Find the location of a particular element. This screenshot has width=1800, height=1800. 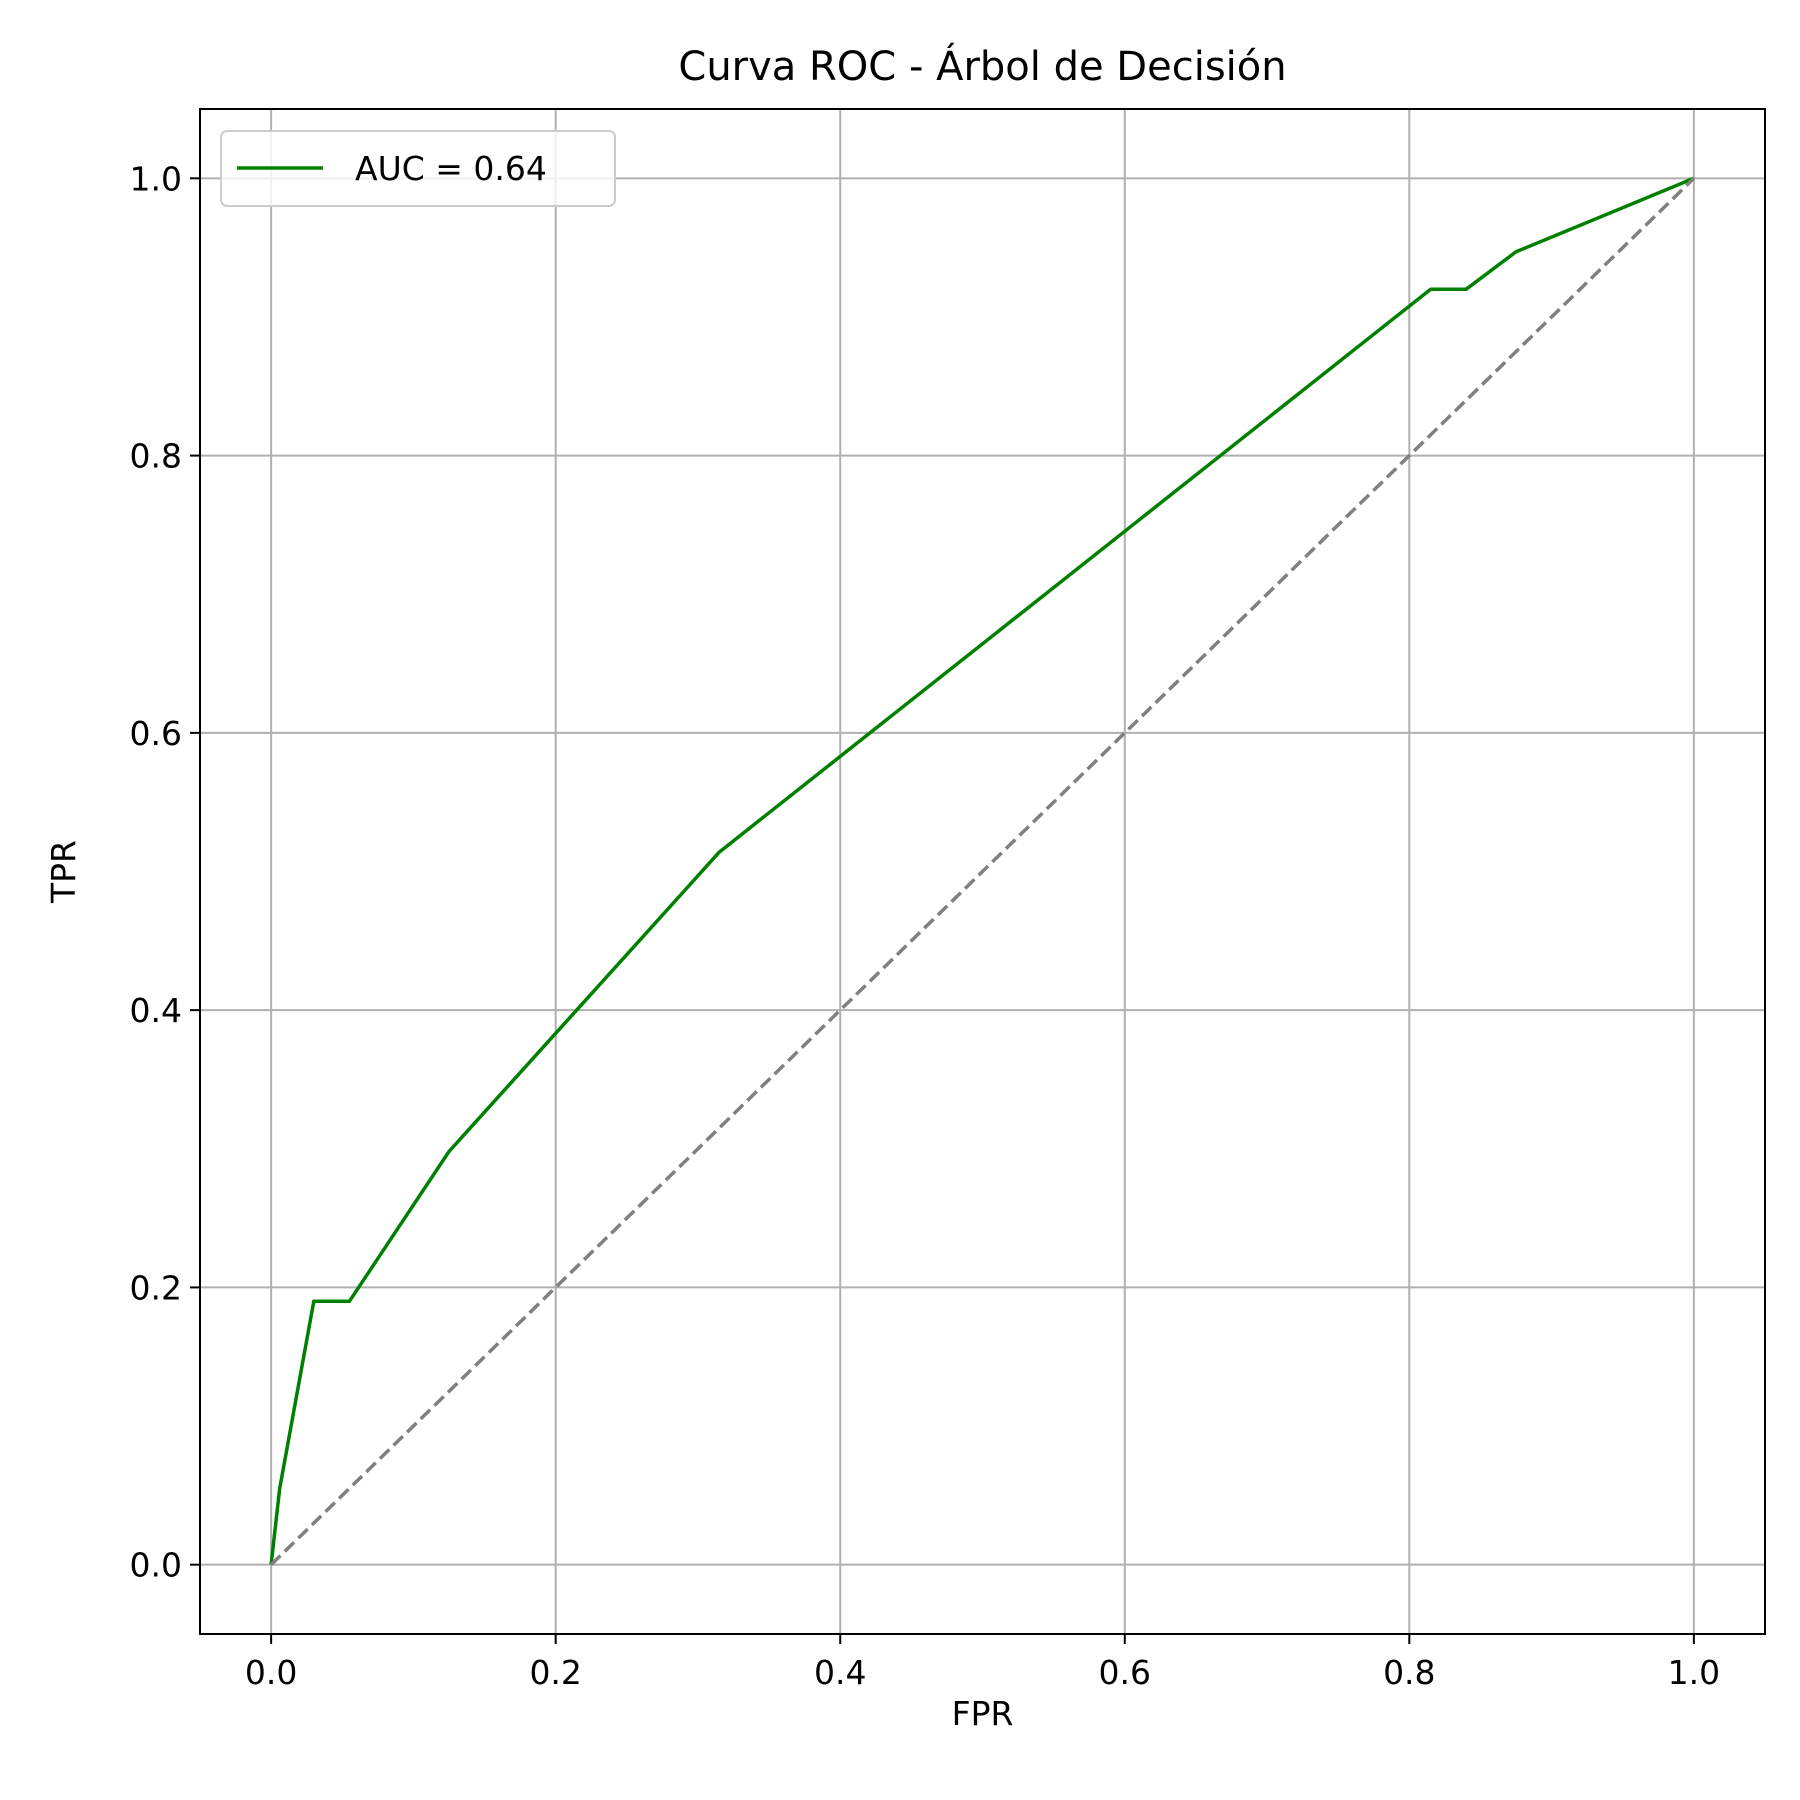

y-tick-label: 0.2 is located at coordinates (156, 1287).